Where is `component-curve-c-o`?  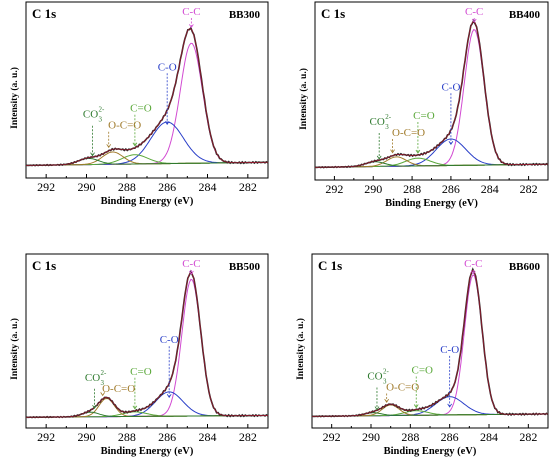
component-curve-c-o is located at coordinates (147, 143).